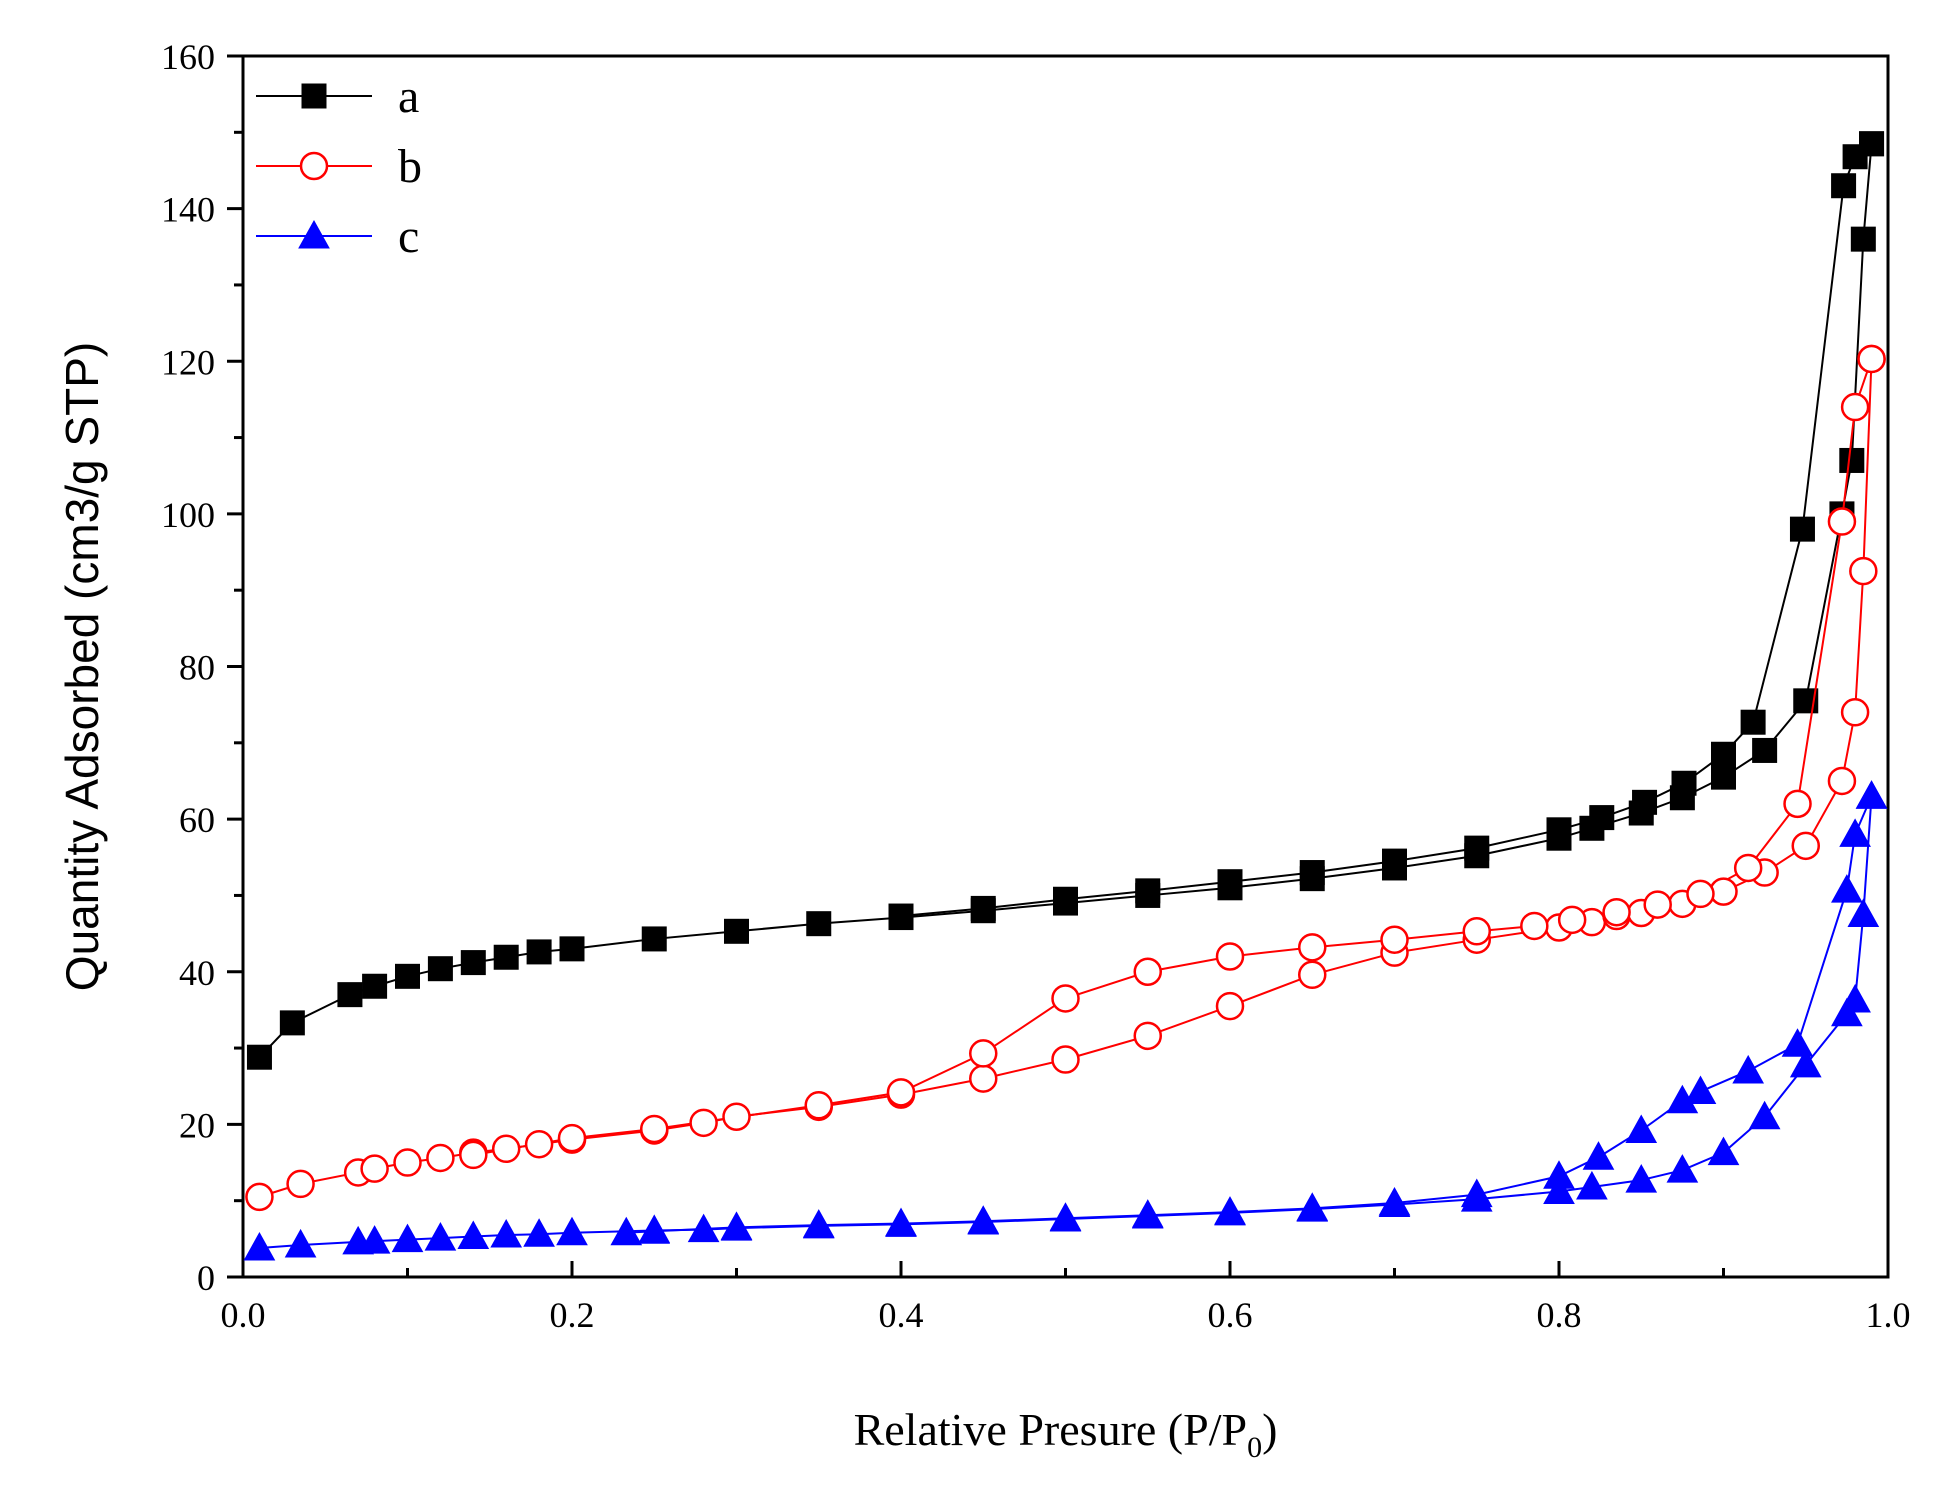 The image size is (1952, 1500). Describe the element at coordinates (337, 96) in the screenshot. I see `legend-item-a: a` at that location.